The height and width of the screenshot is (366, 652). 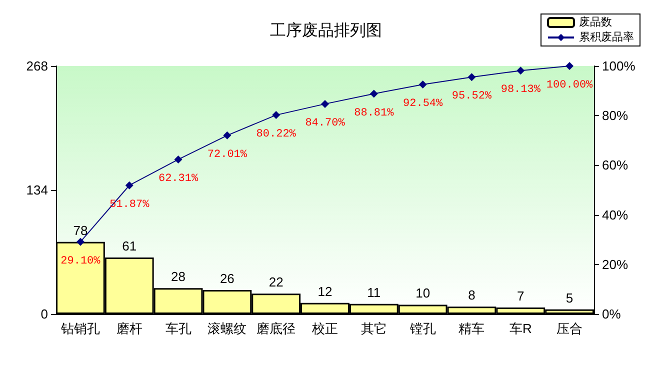 What do you see at coordinates (595, 22) in the screenshot?
I see `legend-label: 废品数` at bounding box center [595, 22].